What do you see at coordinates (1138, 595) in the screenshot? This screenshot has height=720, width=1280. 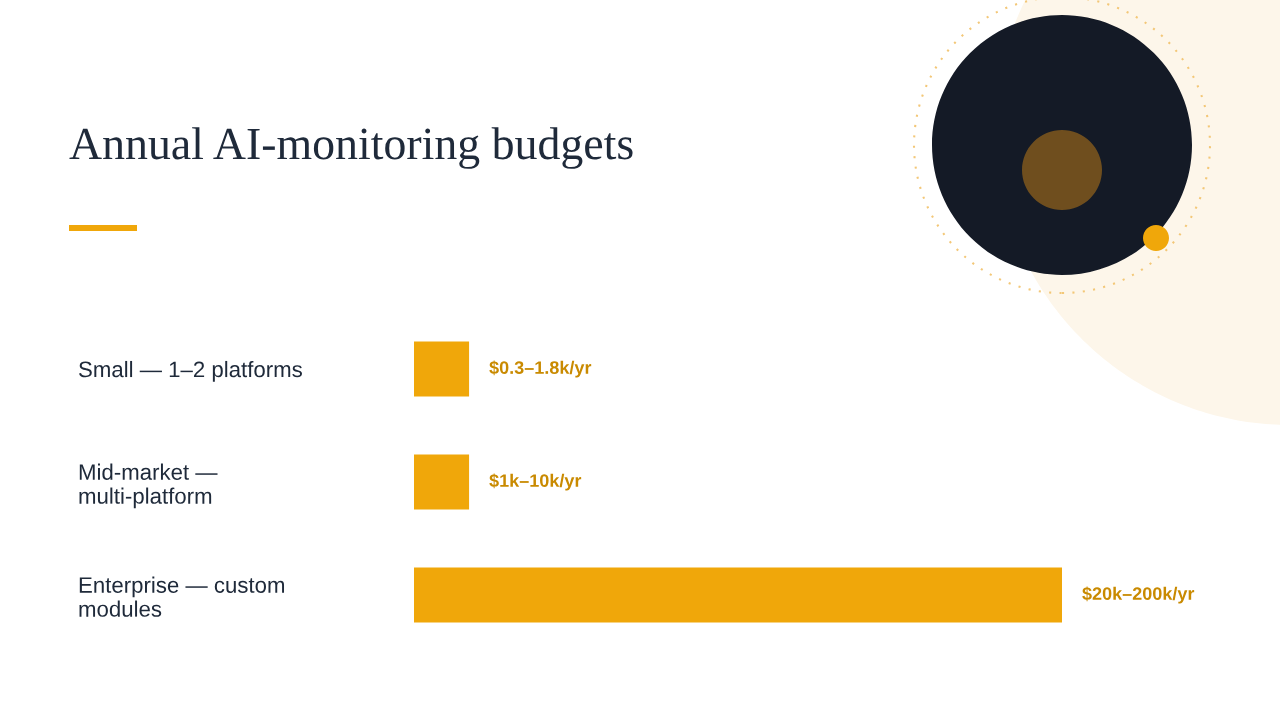 I see `text: $20k–200k/yr` at bounding box center [1138, 595].